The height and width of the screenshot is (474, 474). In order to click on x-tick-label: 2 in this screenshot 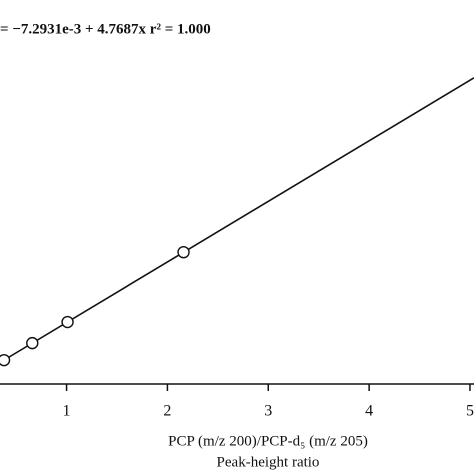, I will do `click(167, 411)`.